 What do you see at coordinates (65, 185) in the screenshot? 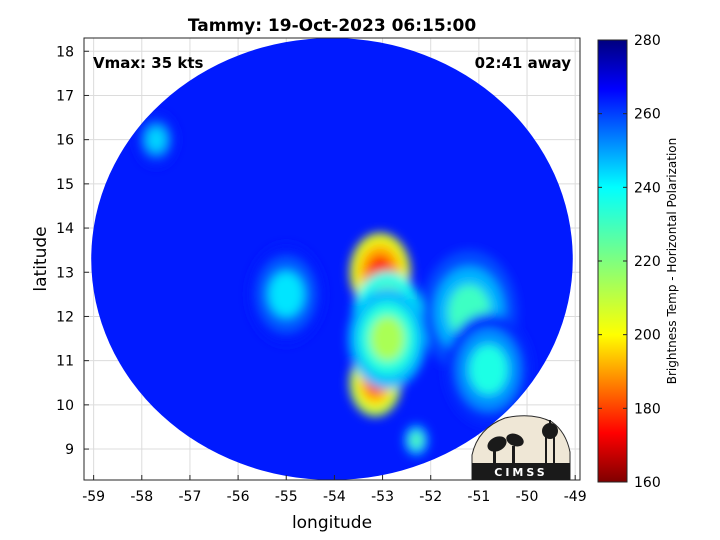
I see `y-tick-label: 15` at bounding box center [65, 185].